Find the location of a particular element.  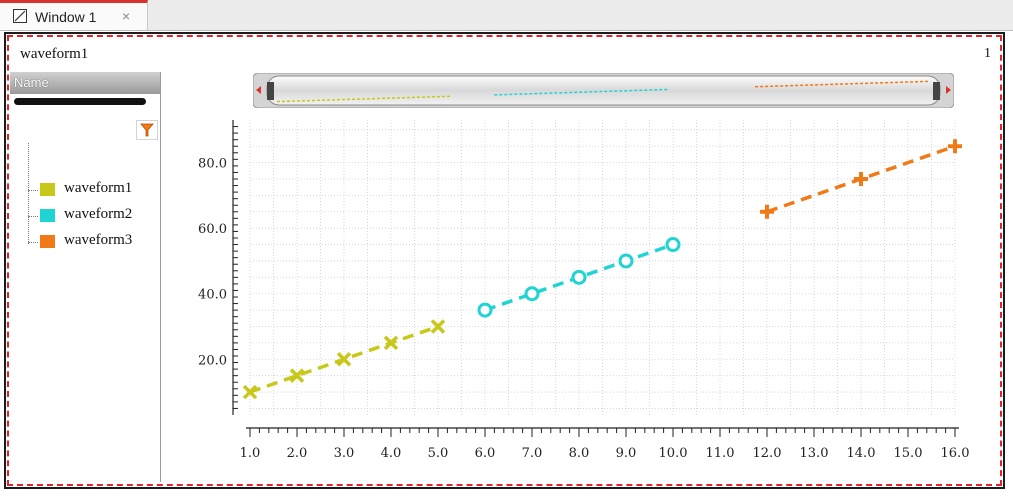

waveform1-series is located at coordinates (344, 359).